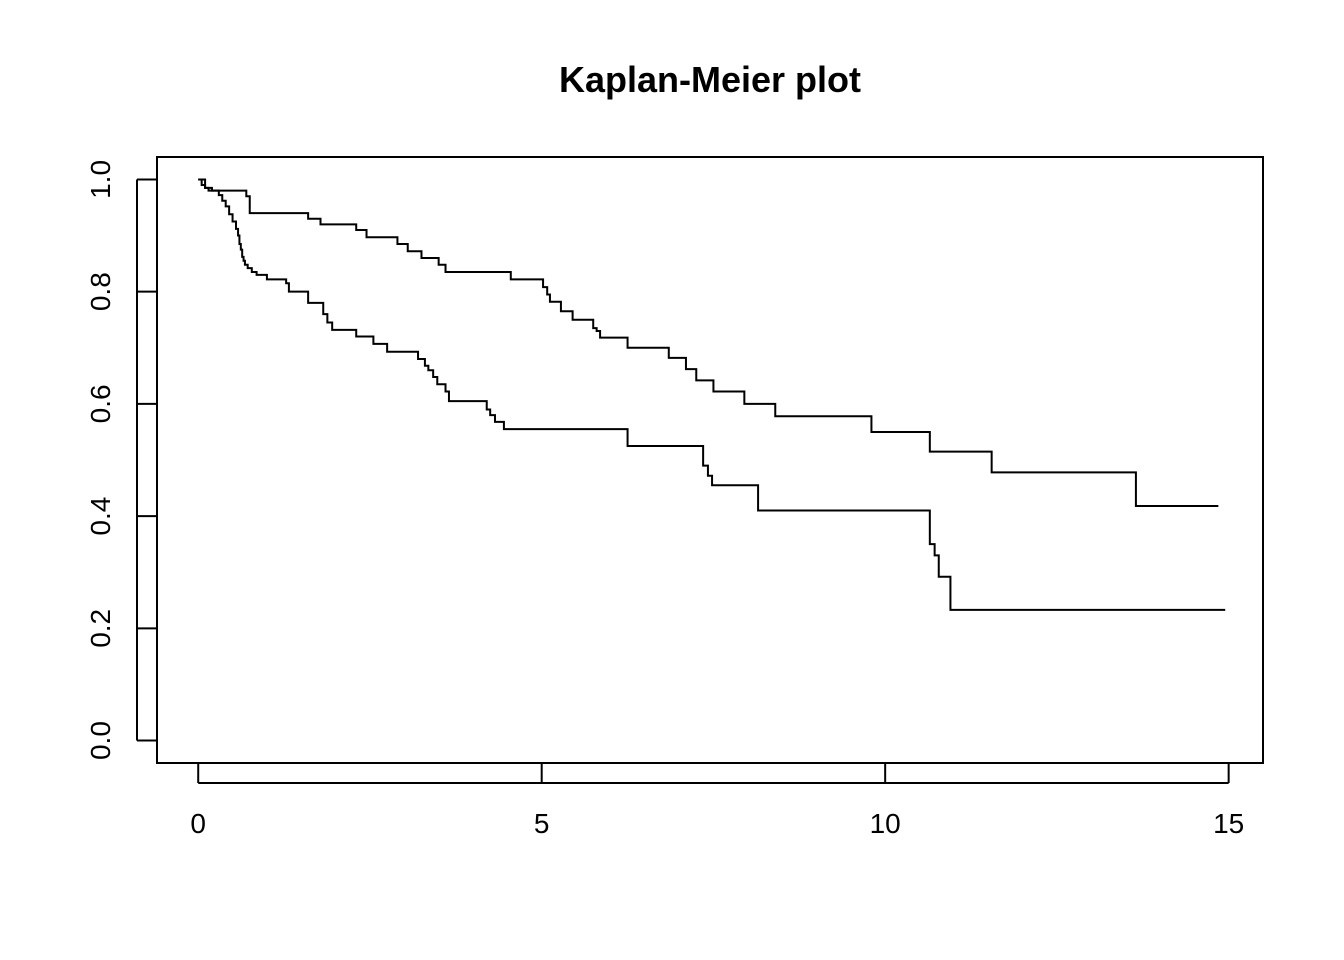 Image resolution: width=1344 pixels, height=960 pixels. Describe the element at coordinates (717, 801) in the screenshot. I see `x-axis: 0 5 10 15` at that location.